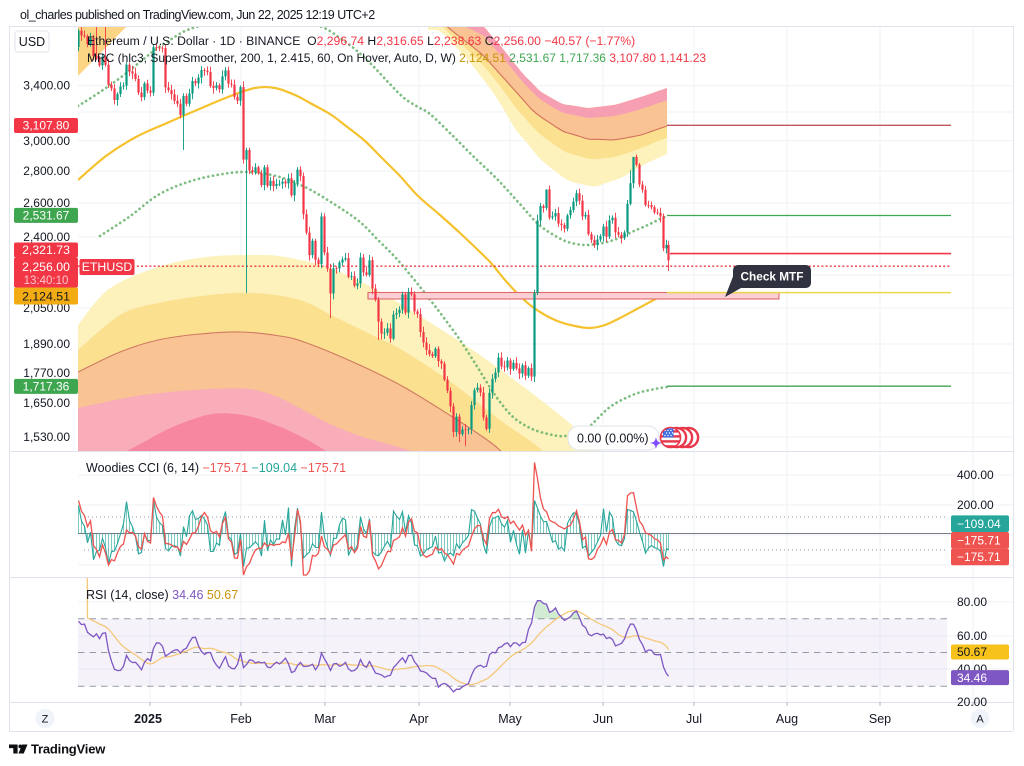 This screenshot has width=1024, height=766. What do you see at coordinates (46, 281) in the screenshot?
I see `svg-text: 13:40:10` at bounding box center [46, 281].